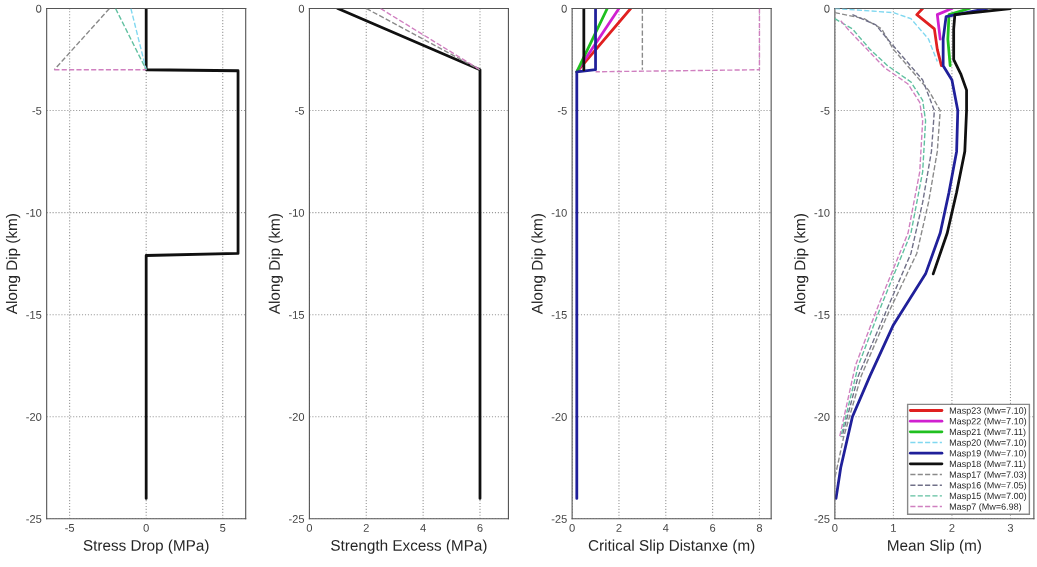  What do you see at coordinates (988, 454) in the screenshot?
I see `legend-label: Masp19 (Mw=7.10)` at bounding box center [988, 454].